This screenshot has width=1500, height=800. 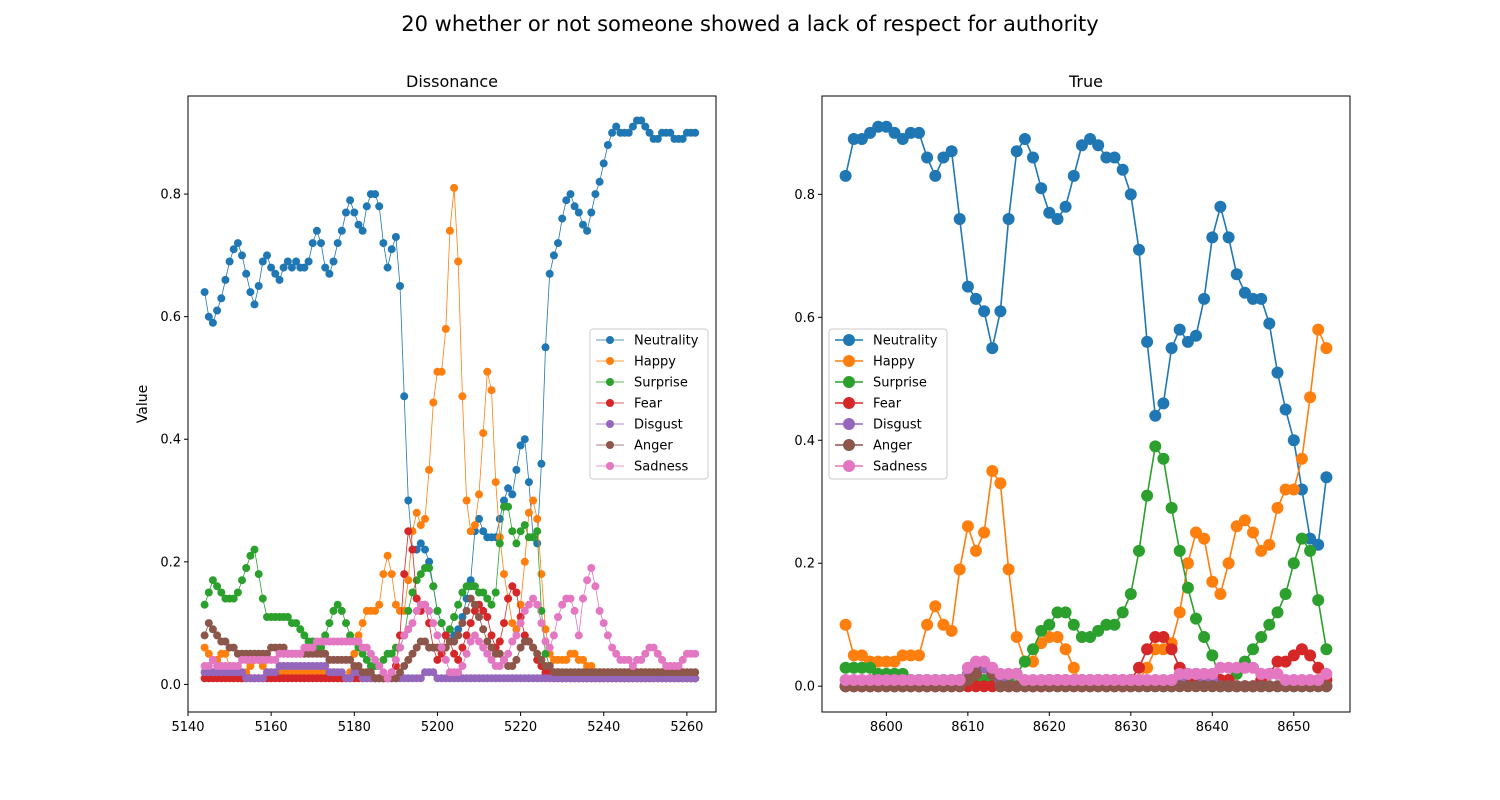 I want to click on x-tick-label: 5220, so click(x=520, y=727).